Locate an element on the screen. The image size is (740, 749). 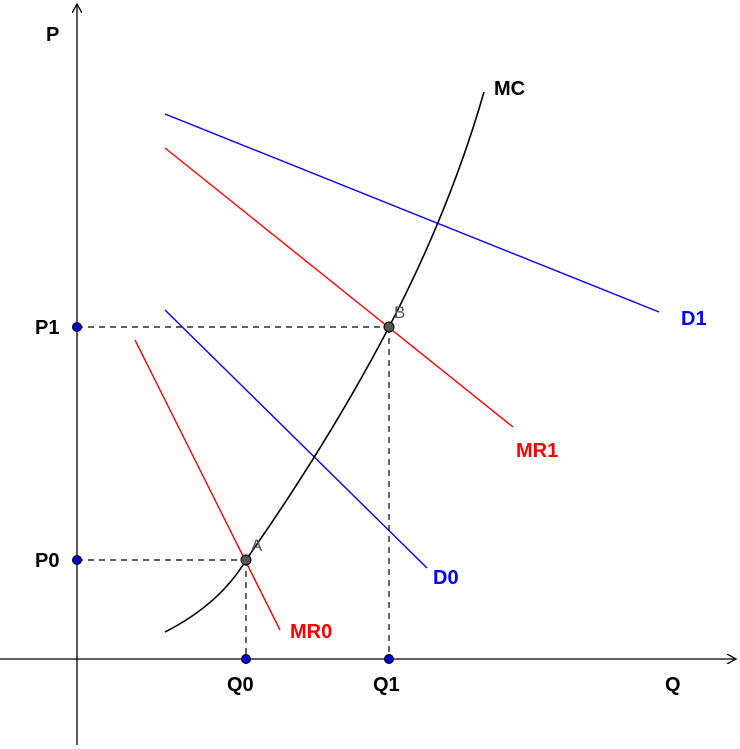
point-a-label: A is located at coordinates (257, 545).